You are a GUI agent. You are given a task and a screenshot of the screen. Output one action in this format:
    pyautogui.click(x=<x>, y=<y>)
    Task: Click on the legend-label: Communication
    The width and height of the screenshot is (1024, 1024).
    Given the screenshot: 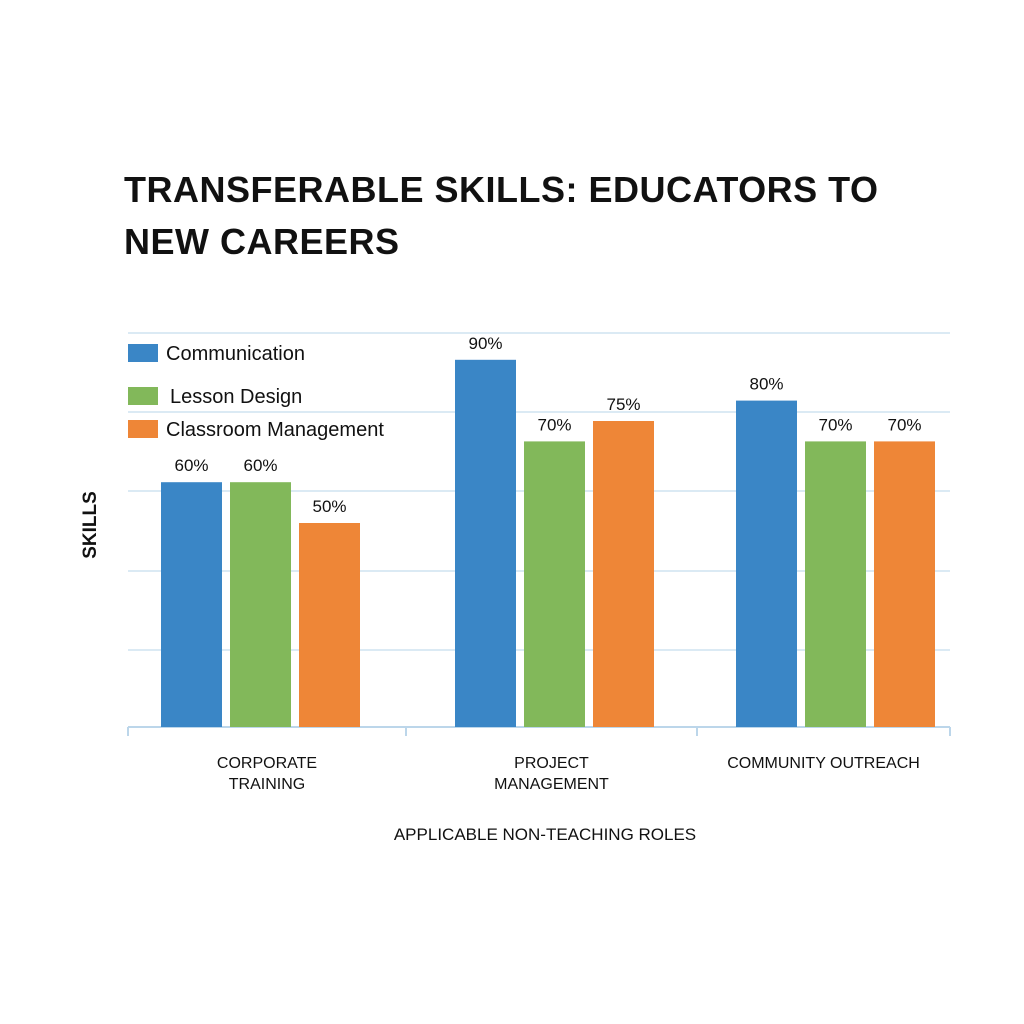 What is the action you would take?
    pyautogui.click(x=235, y=354)
    